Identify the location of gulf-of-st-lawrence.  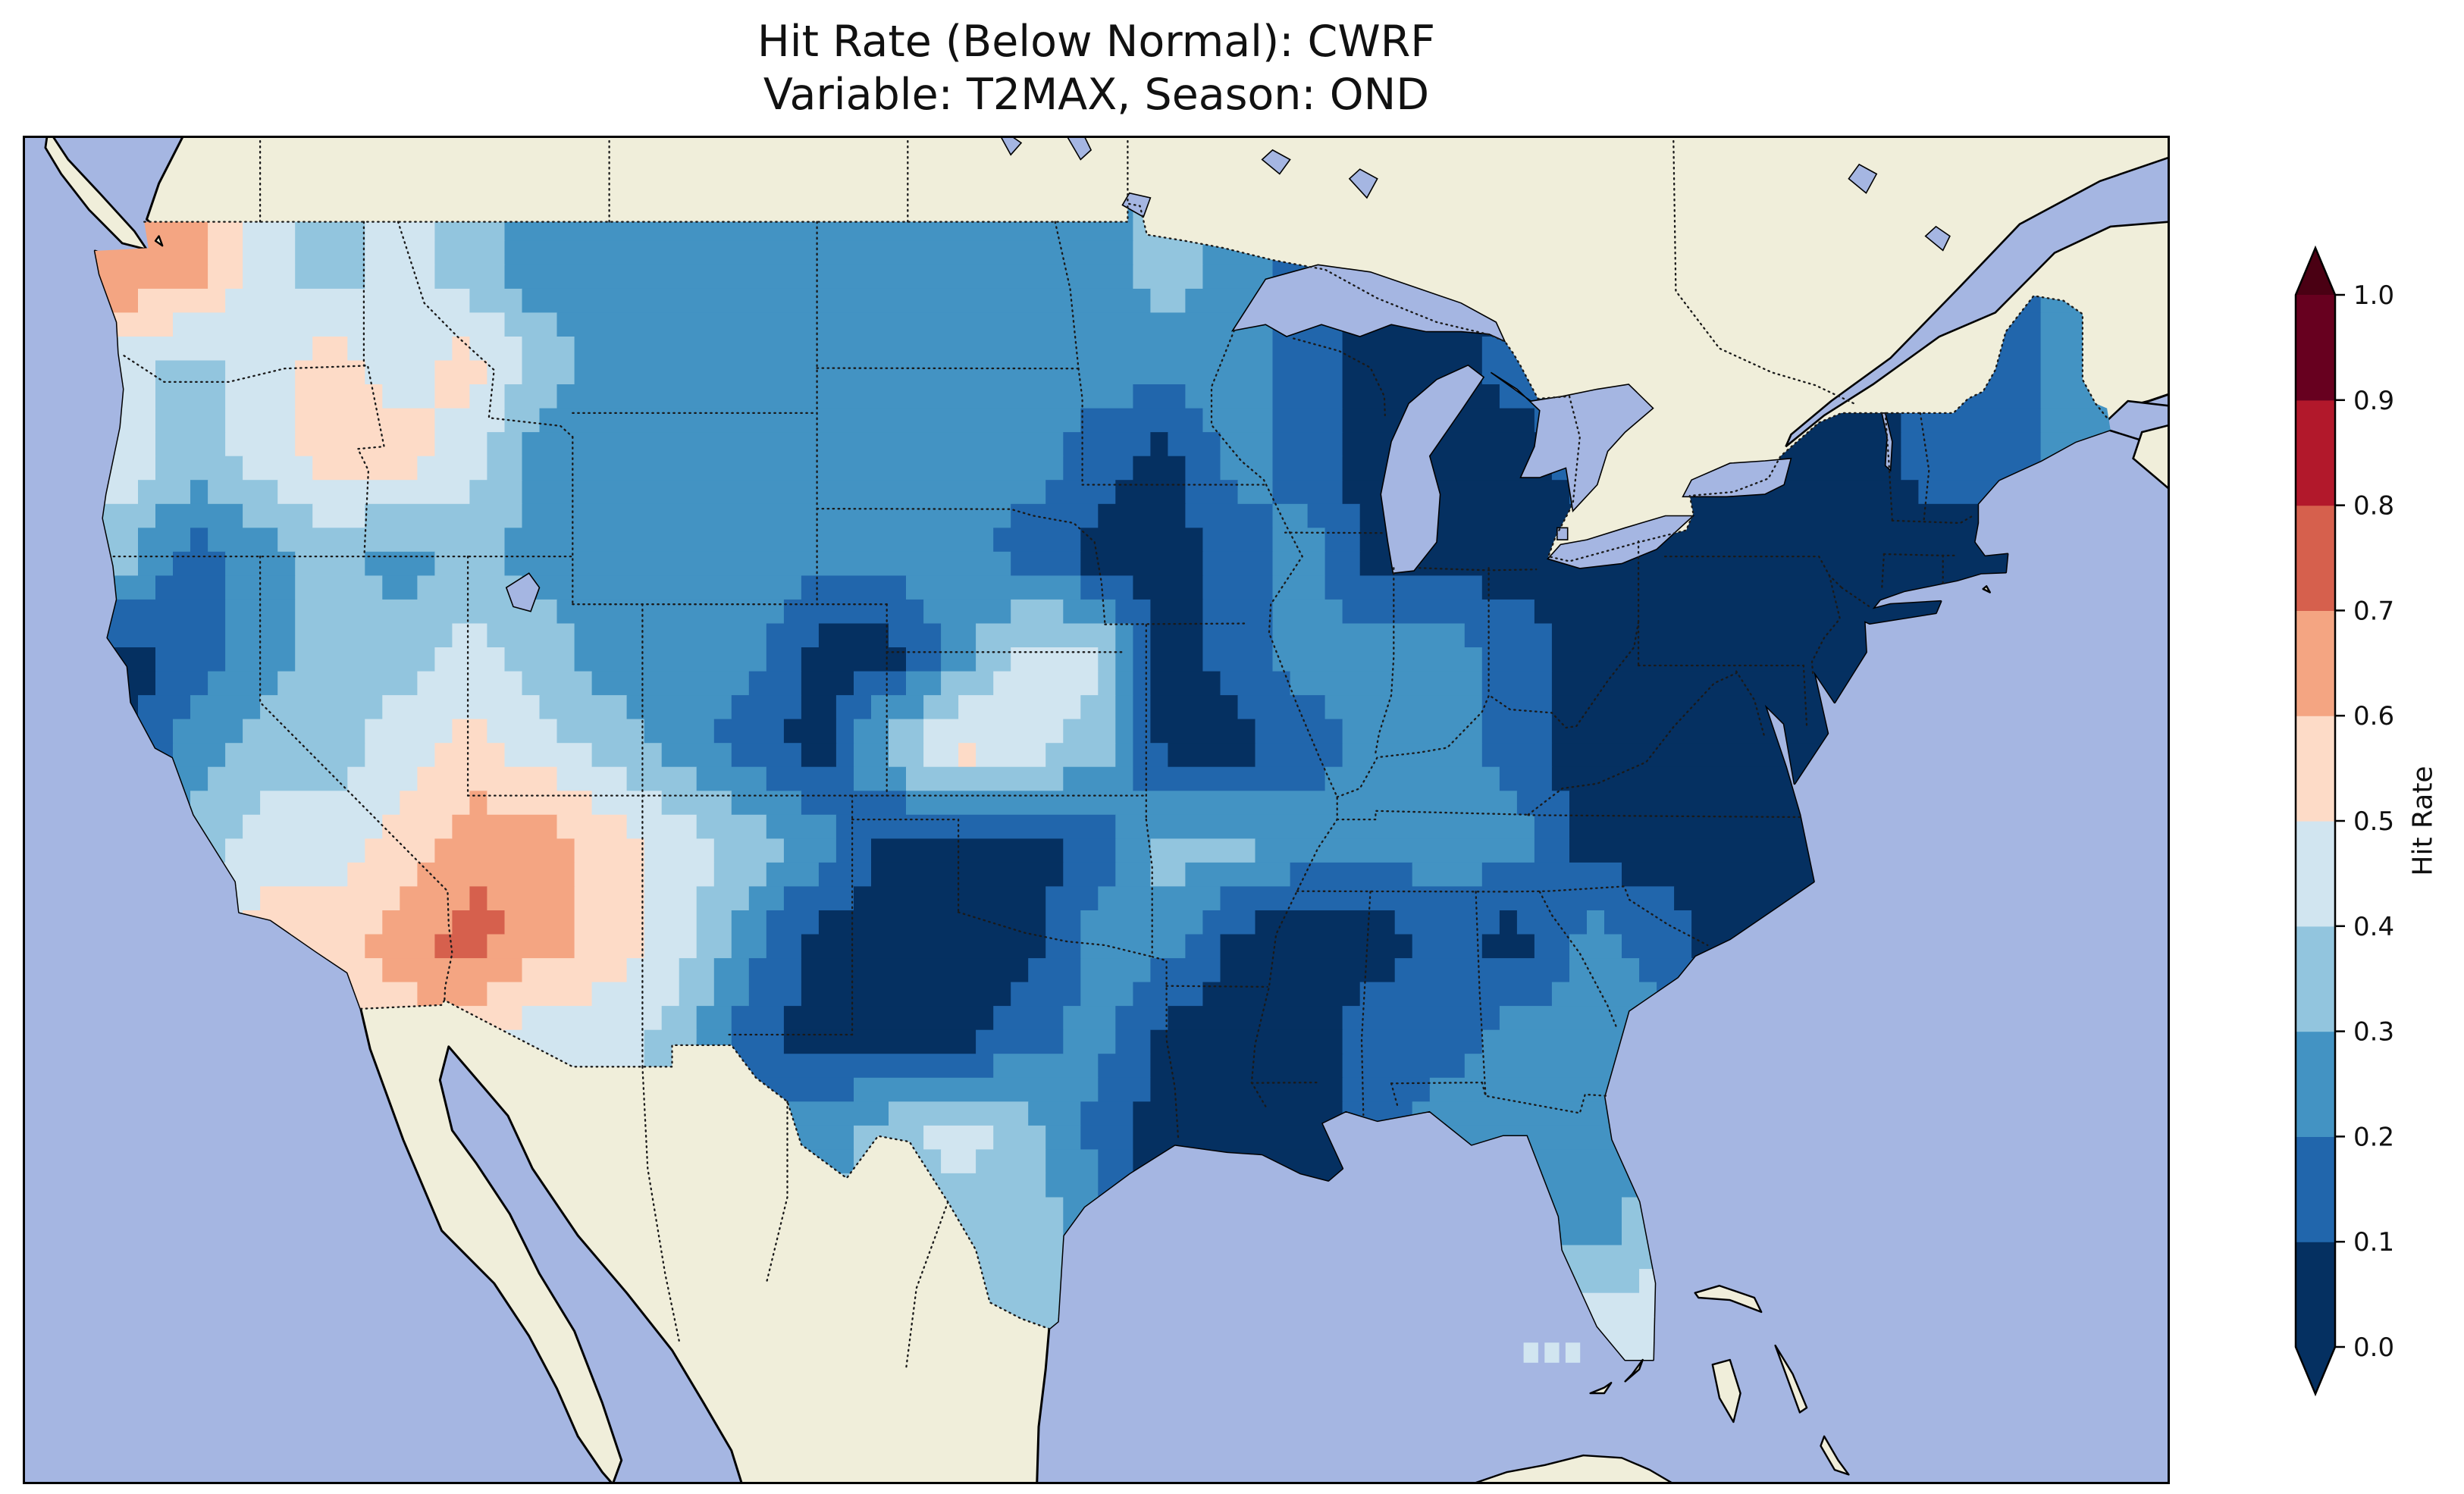
(1977, 302).